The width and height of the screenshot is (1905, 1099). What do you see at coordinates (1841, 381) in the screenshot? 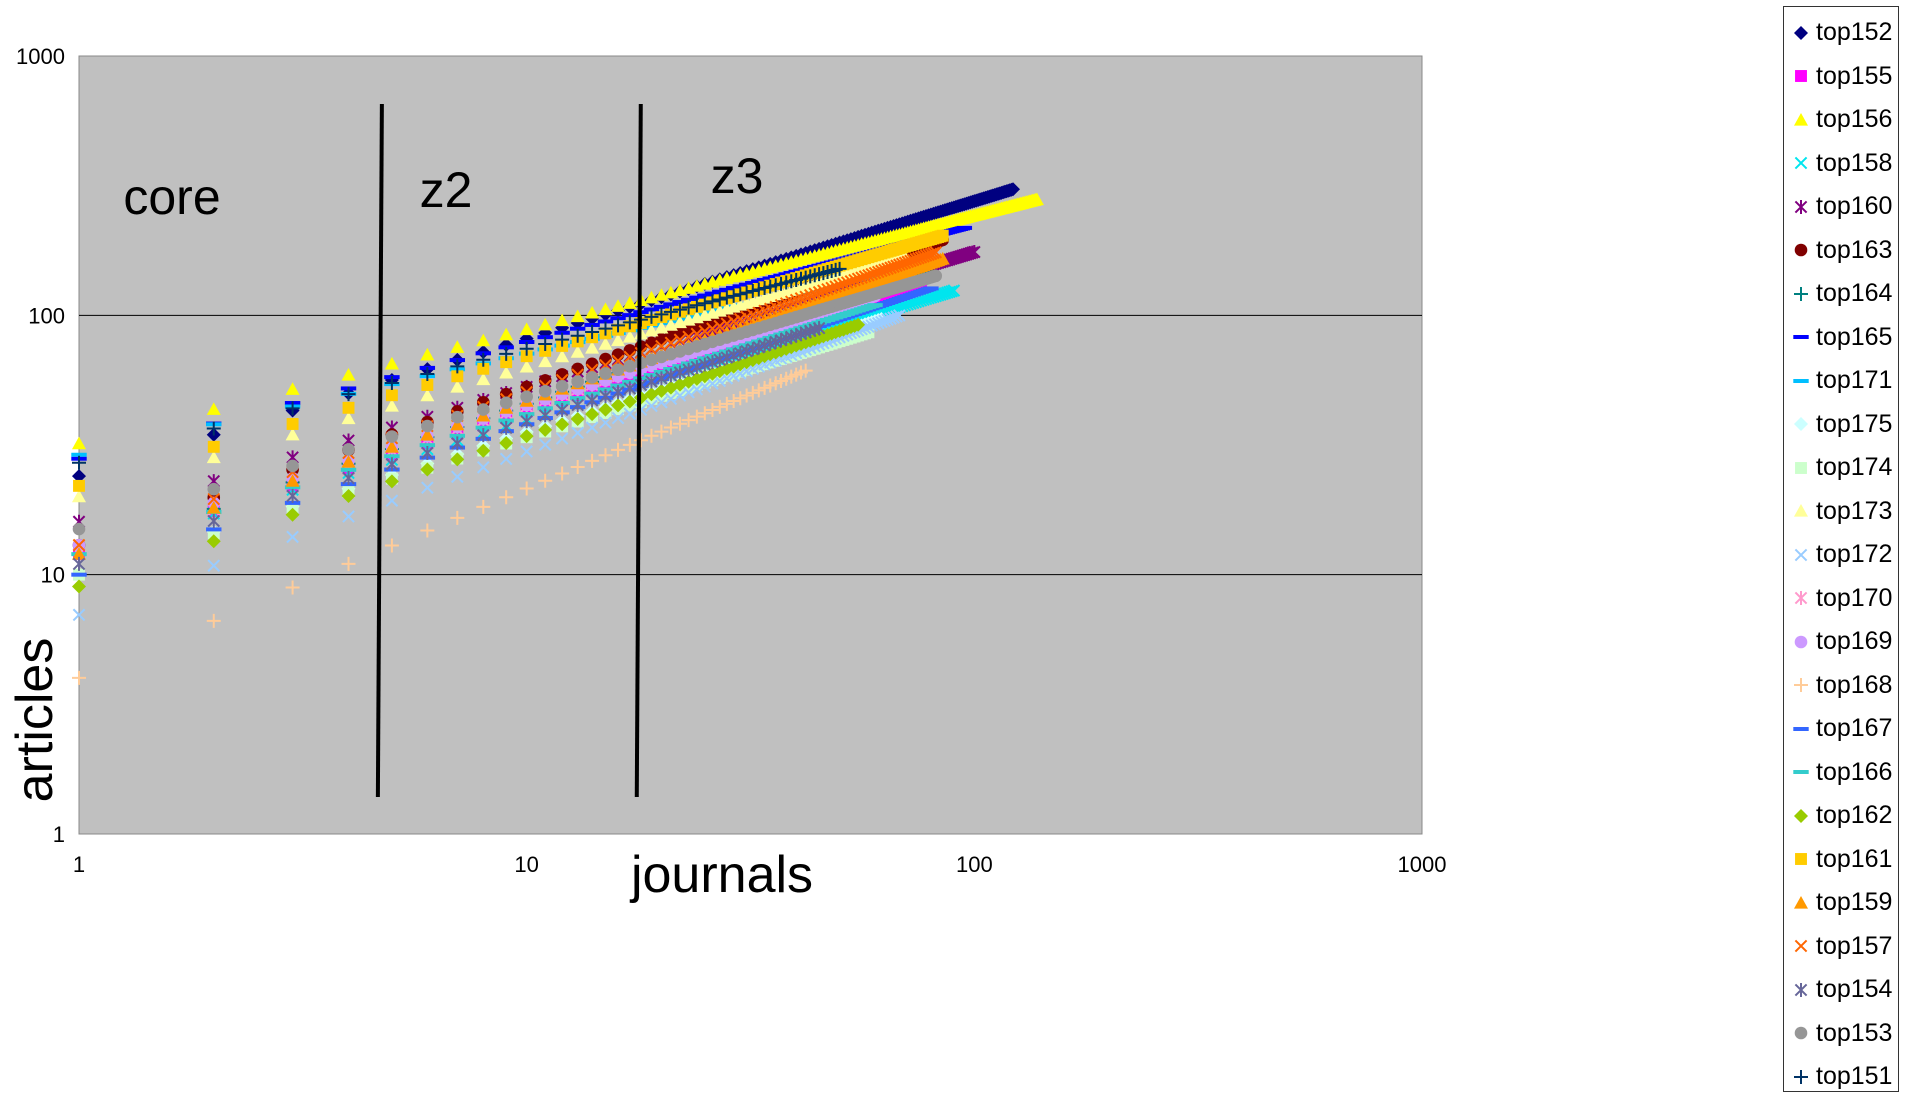
I see `legend-item-top171: top171` at bounding box center [1841, 381].